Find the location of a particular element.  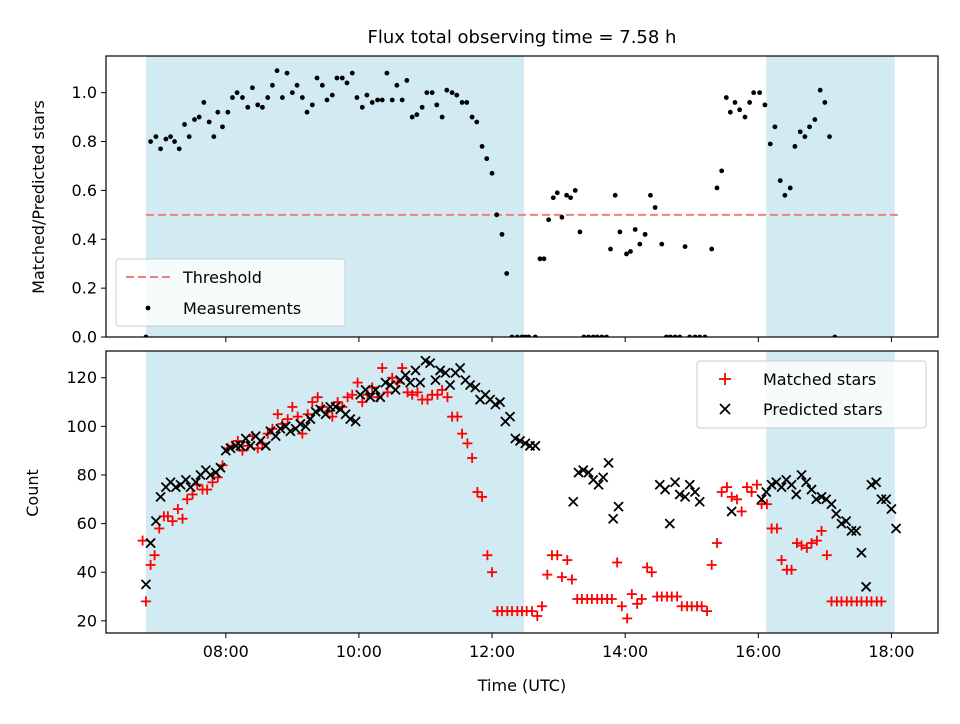

matched-legend-swatch is located at coordinates (725, 379).